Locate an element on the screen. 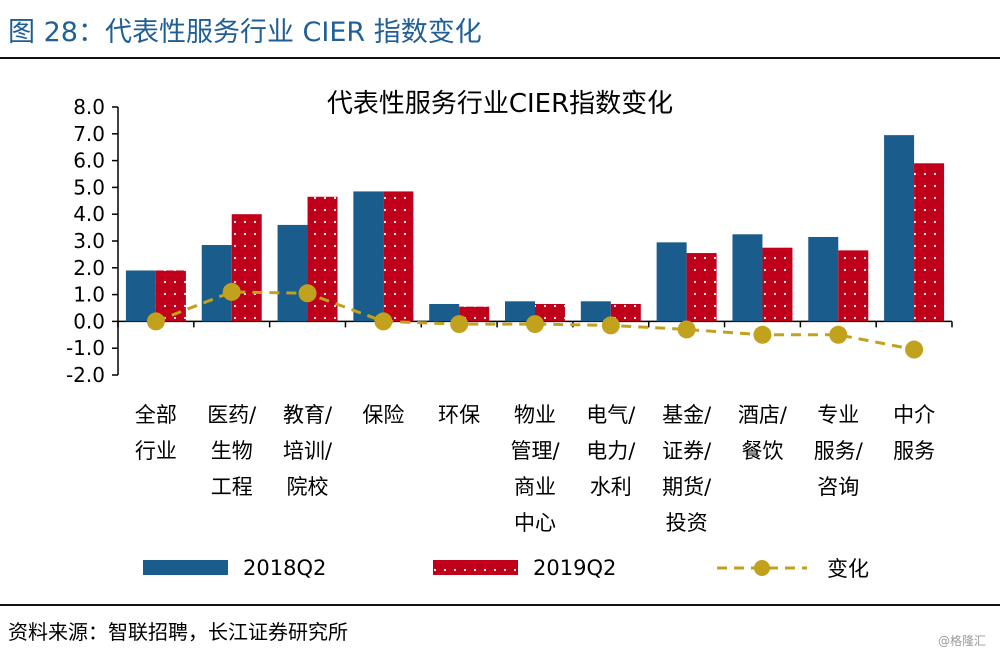 This screenshot has height=656, width=1000. figure-title: 图 28：代表性服务行业 CIER 指数变化 is located at coordinates (245, 32).